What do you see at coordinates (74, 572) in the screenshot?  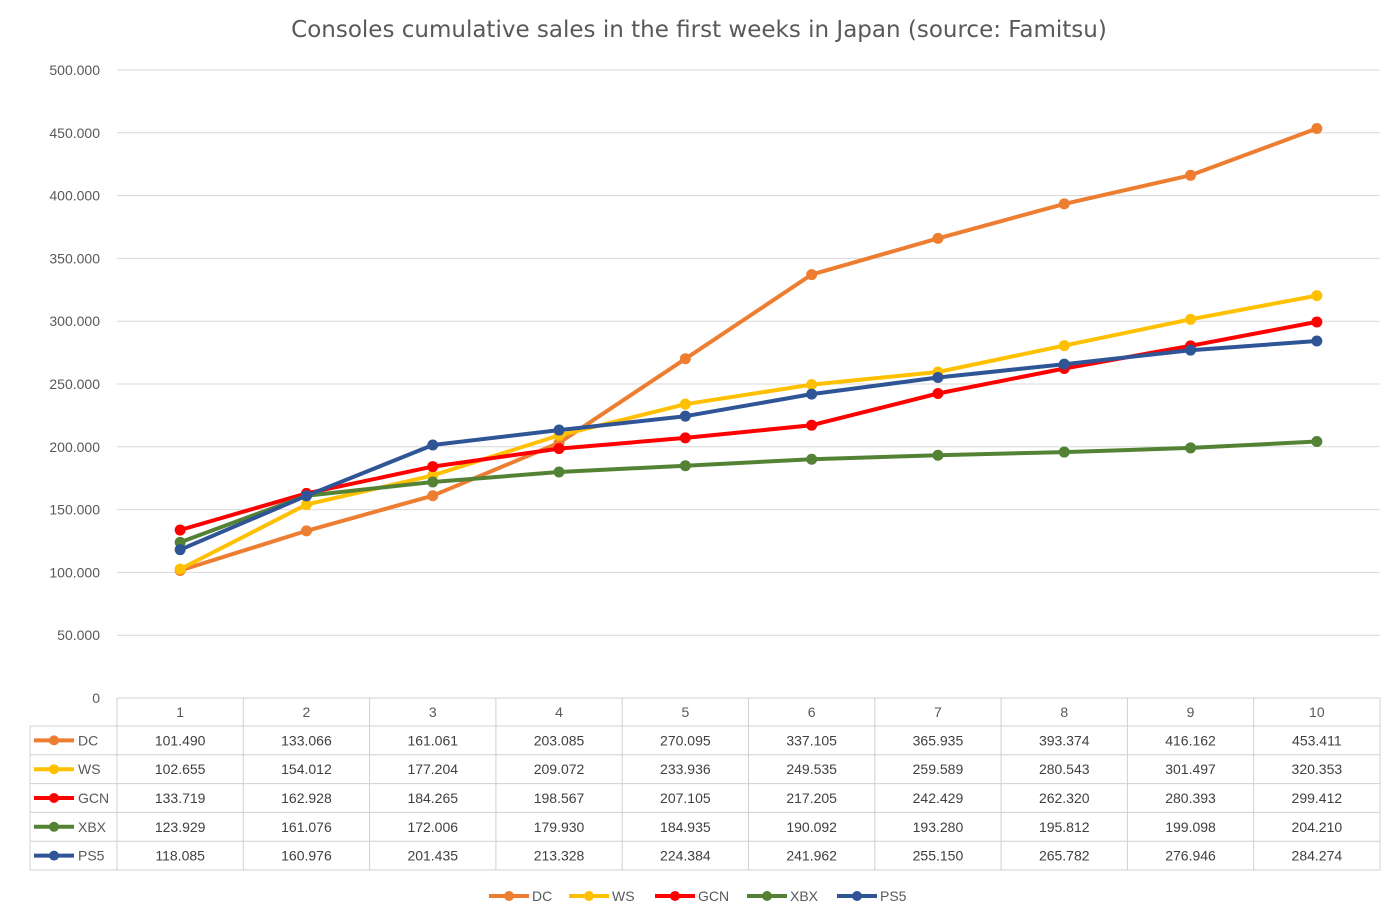 I see `y-tick-label: 100.000` at bounding box center [74, 572].